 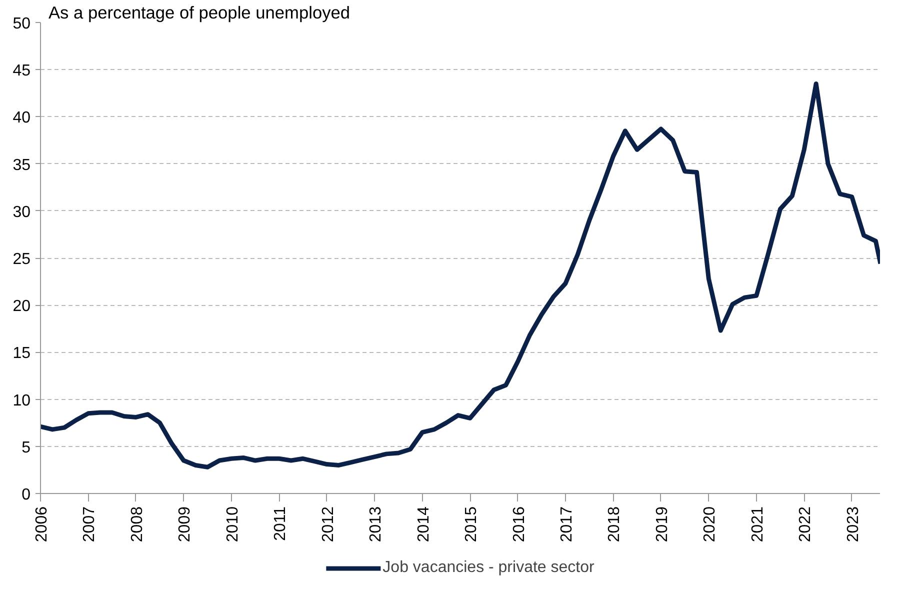 I want to click on y-tick-label: 0, so click(x=26, y=495).